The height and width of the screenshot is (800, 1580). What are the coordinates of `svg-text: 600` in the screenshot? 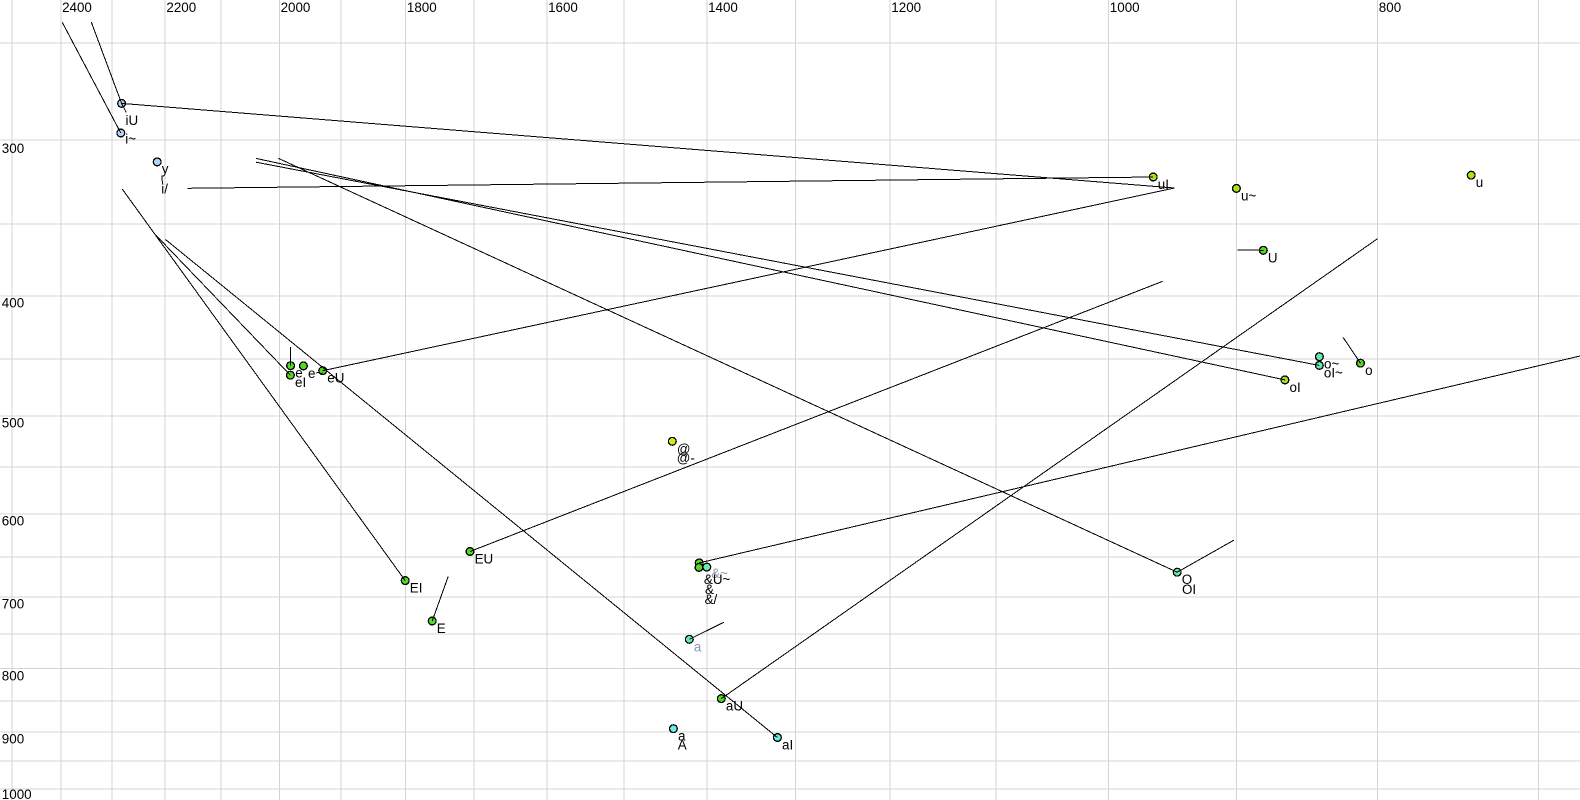 It's located at (13, 521).